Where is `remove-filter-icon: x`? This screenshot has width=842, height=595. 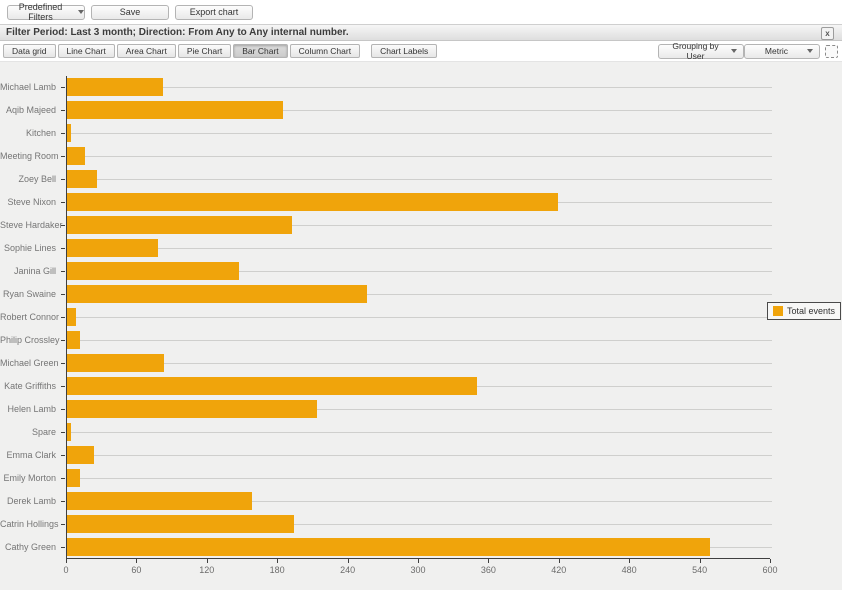 remove-filter-icon: x is located at coordinates (827, 33).